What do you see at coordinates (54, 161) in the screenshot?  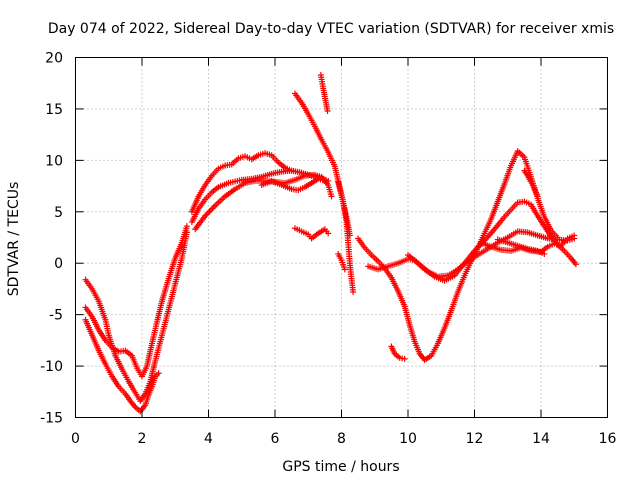 I see `y-tick-label: 10` at bounding box center [54, 161].